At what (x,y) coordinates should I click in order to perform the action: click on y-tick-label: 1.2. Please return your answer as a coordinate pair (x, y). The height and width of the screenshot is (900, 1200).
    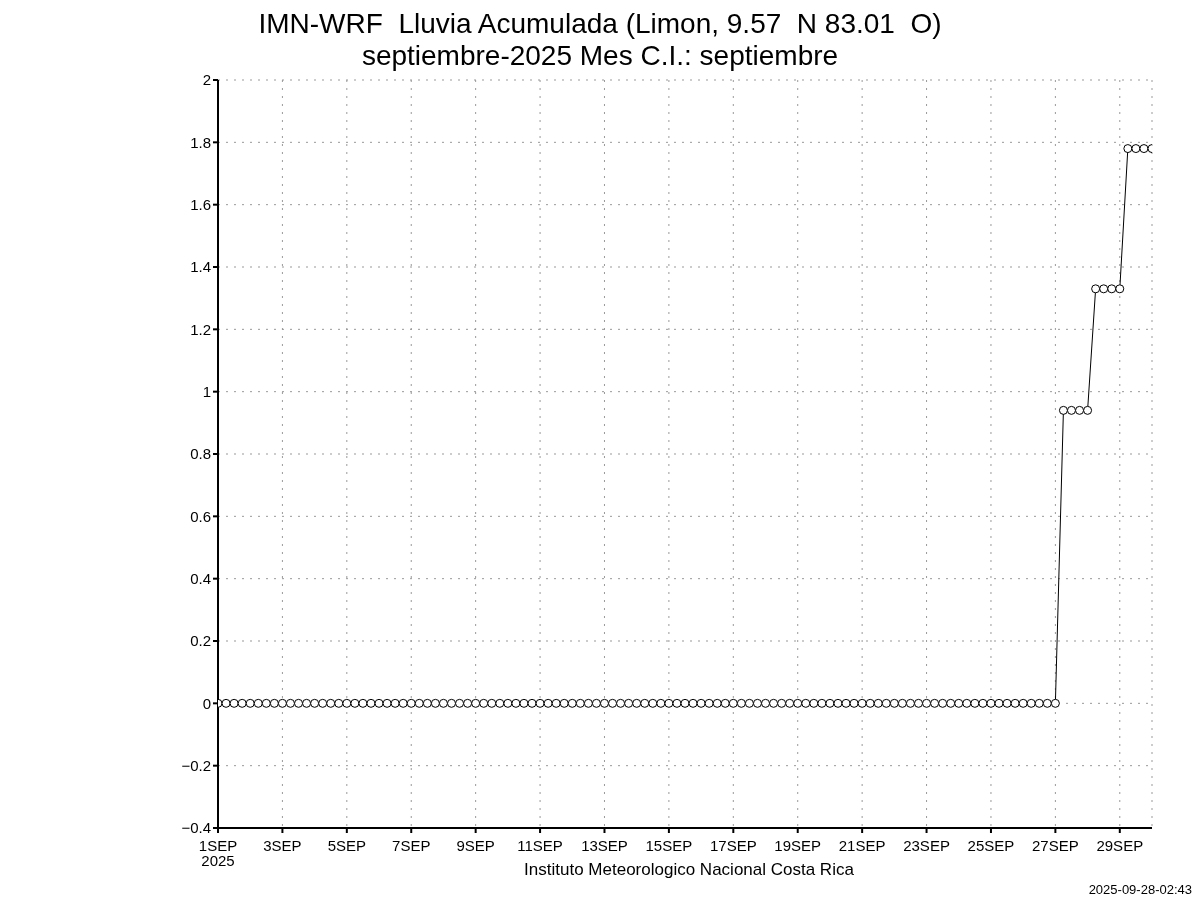
    Looking at the image, I should click on (200, 329).